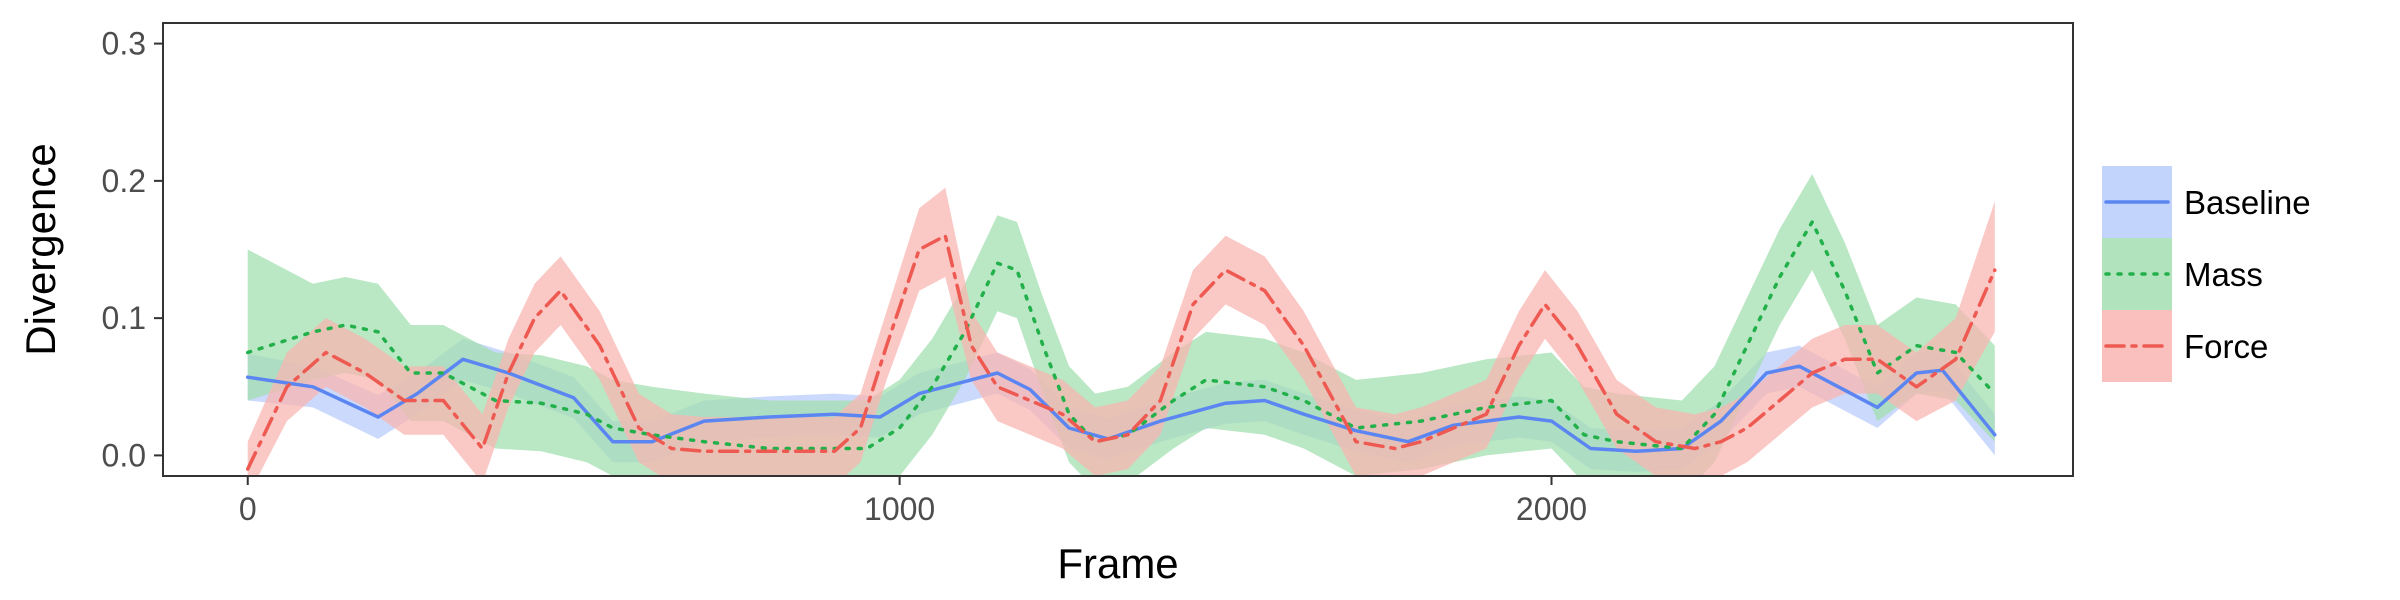  I want to click on y-tick-label: 0.3, so click(124, 44).